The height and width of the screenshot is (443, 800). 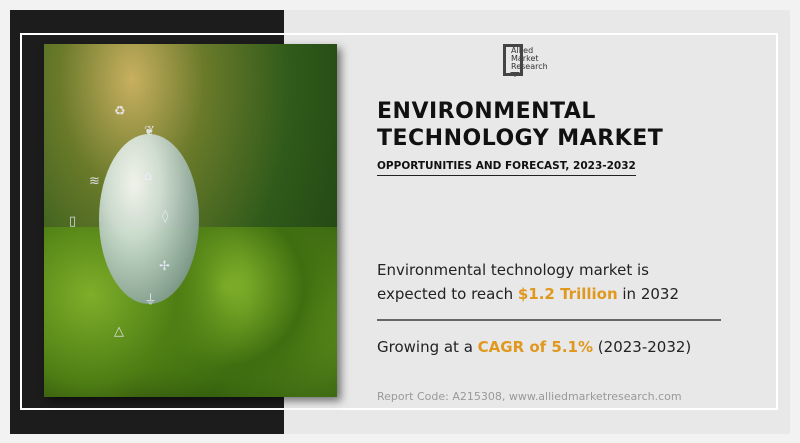 I want to click on title-line-1: ENVIRONMENTAL, so click(x=486, y=111).